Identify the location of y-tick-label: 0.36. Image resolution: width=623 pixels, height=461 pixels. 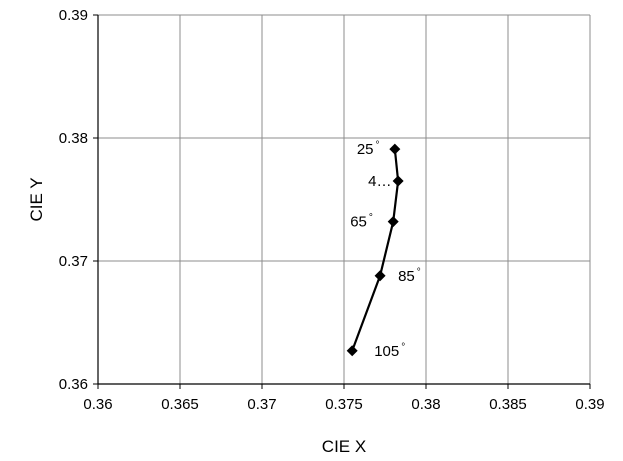
(73, 384).